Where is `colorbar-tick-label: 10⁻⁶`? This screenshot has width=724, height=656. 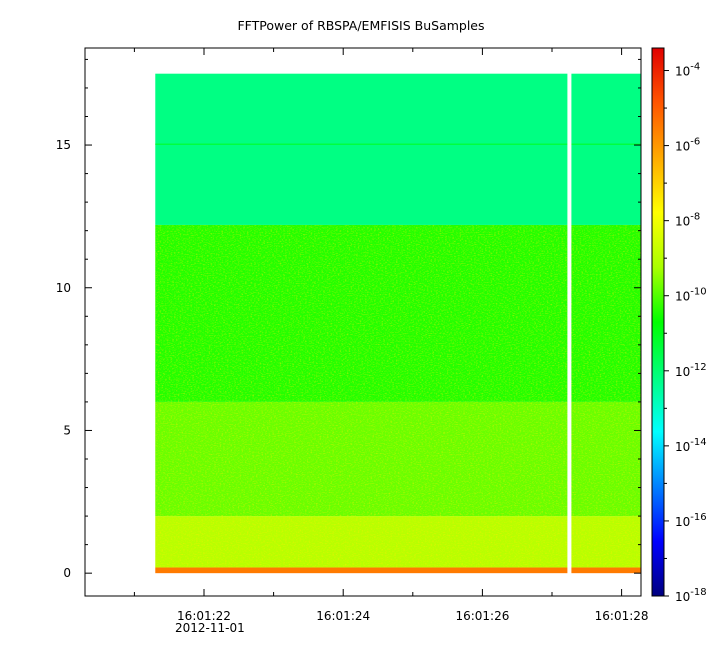
colorbar-tick-label: 10⁻⁶ is located at coordinates (687, 145).